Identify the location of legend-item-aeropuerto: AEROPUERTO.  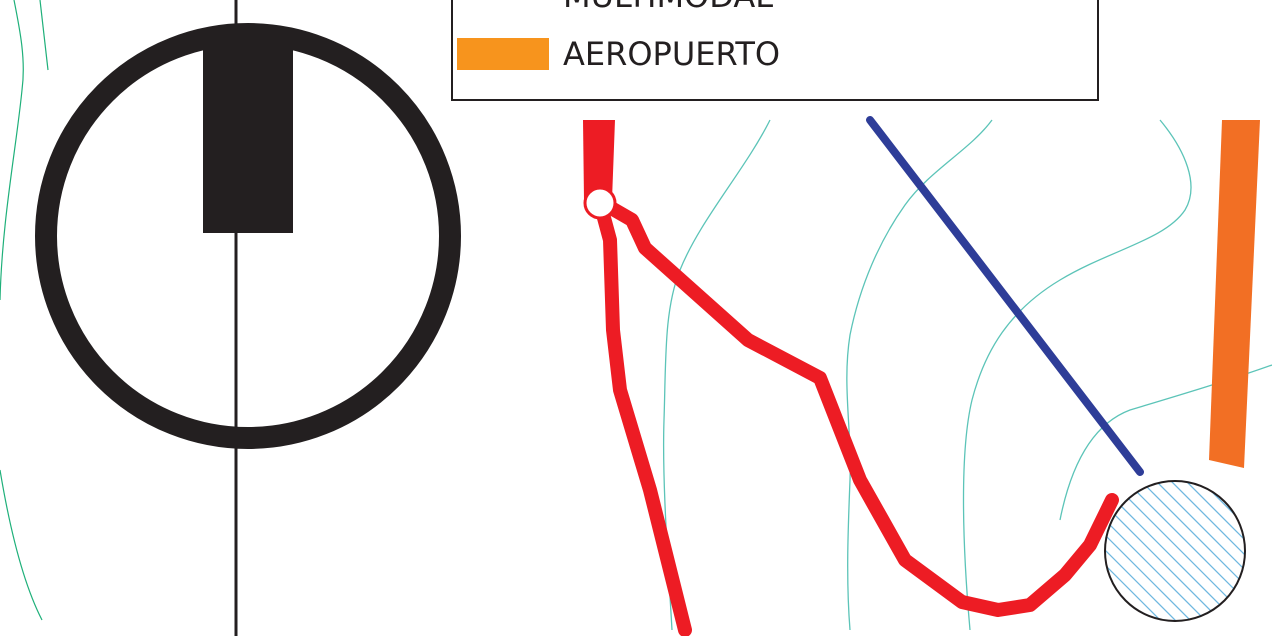
(616, 54).